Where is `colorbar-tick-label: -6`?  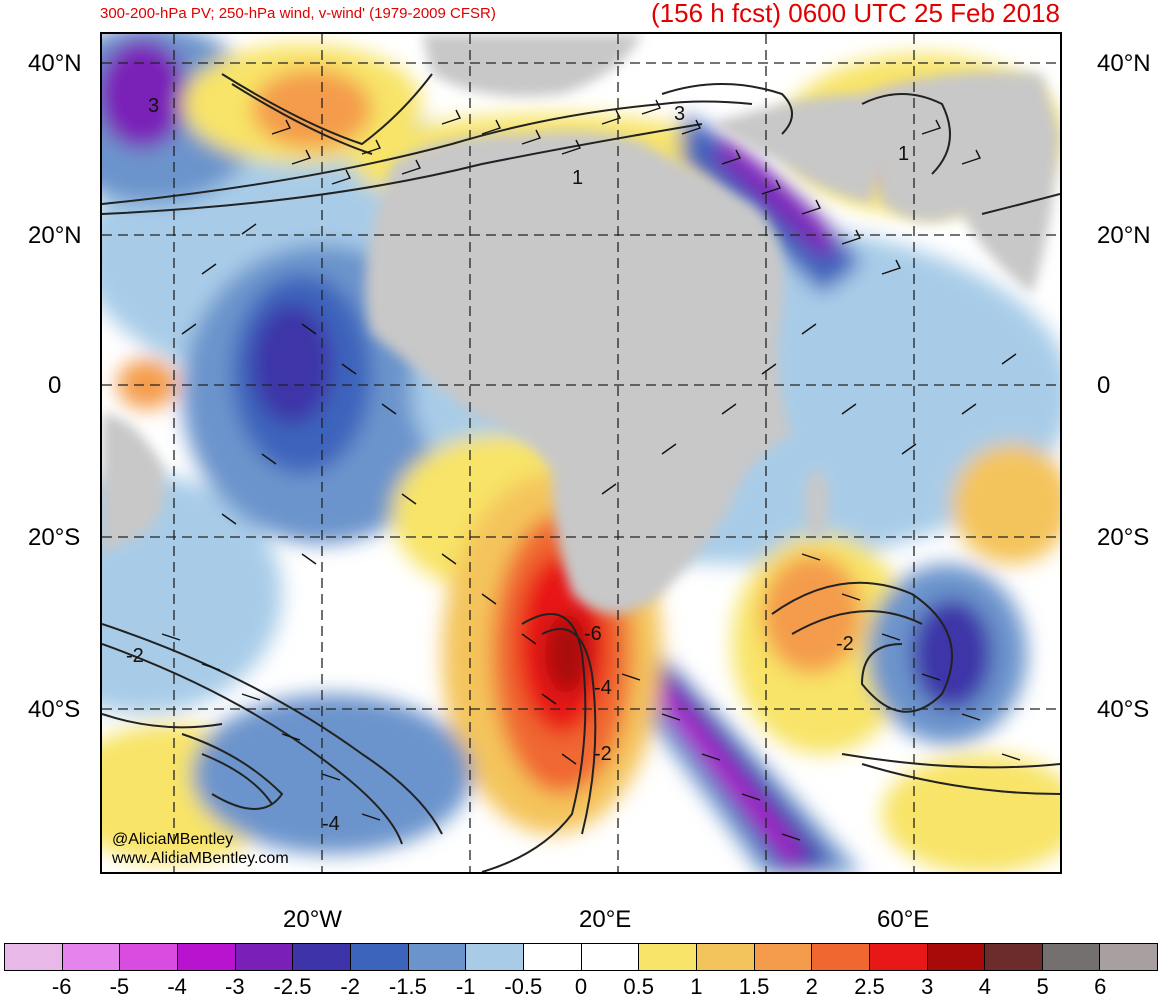 colorbar-tick-label: -6 is located at coordinates (61, 986).